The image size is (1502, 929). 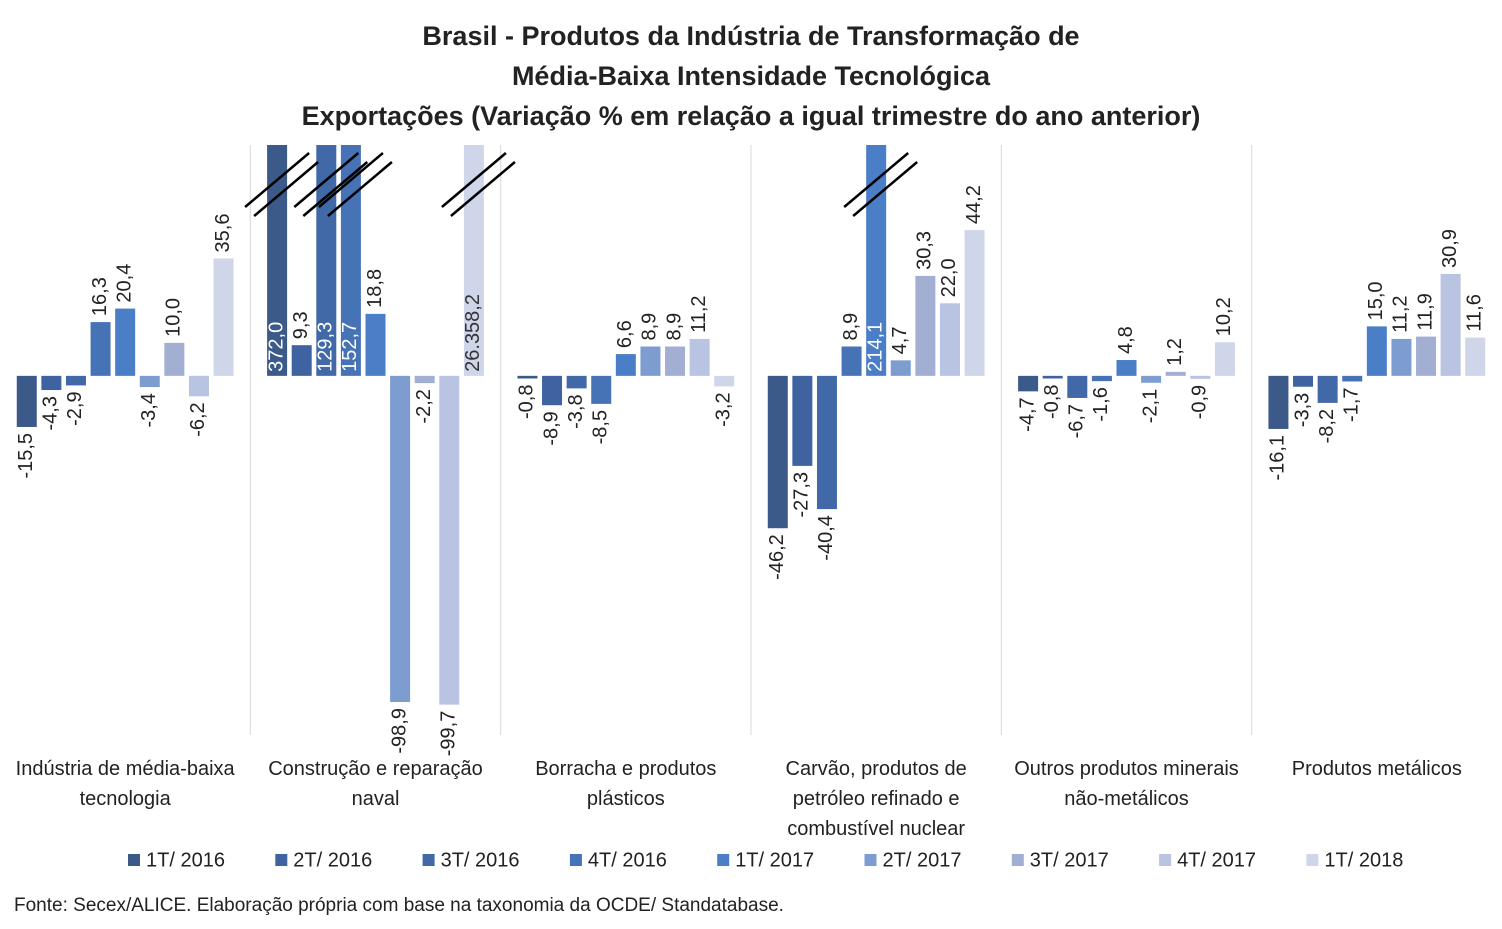 What do you see at coordinates (802, 495) in the screenshot?
I see `data-label: -27,3` at bounding box center [802, 495].